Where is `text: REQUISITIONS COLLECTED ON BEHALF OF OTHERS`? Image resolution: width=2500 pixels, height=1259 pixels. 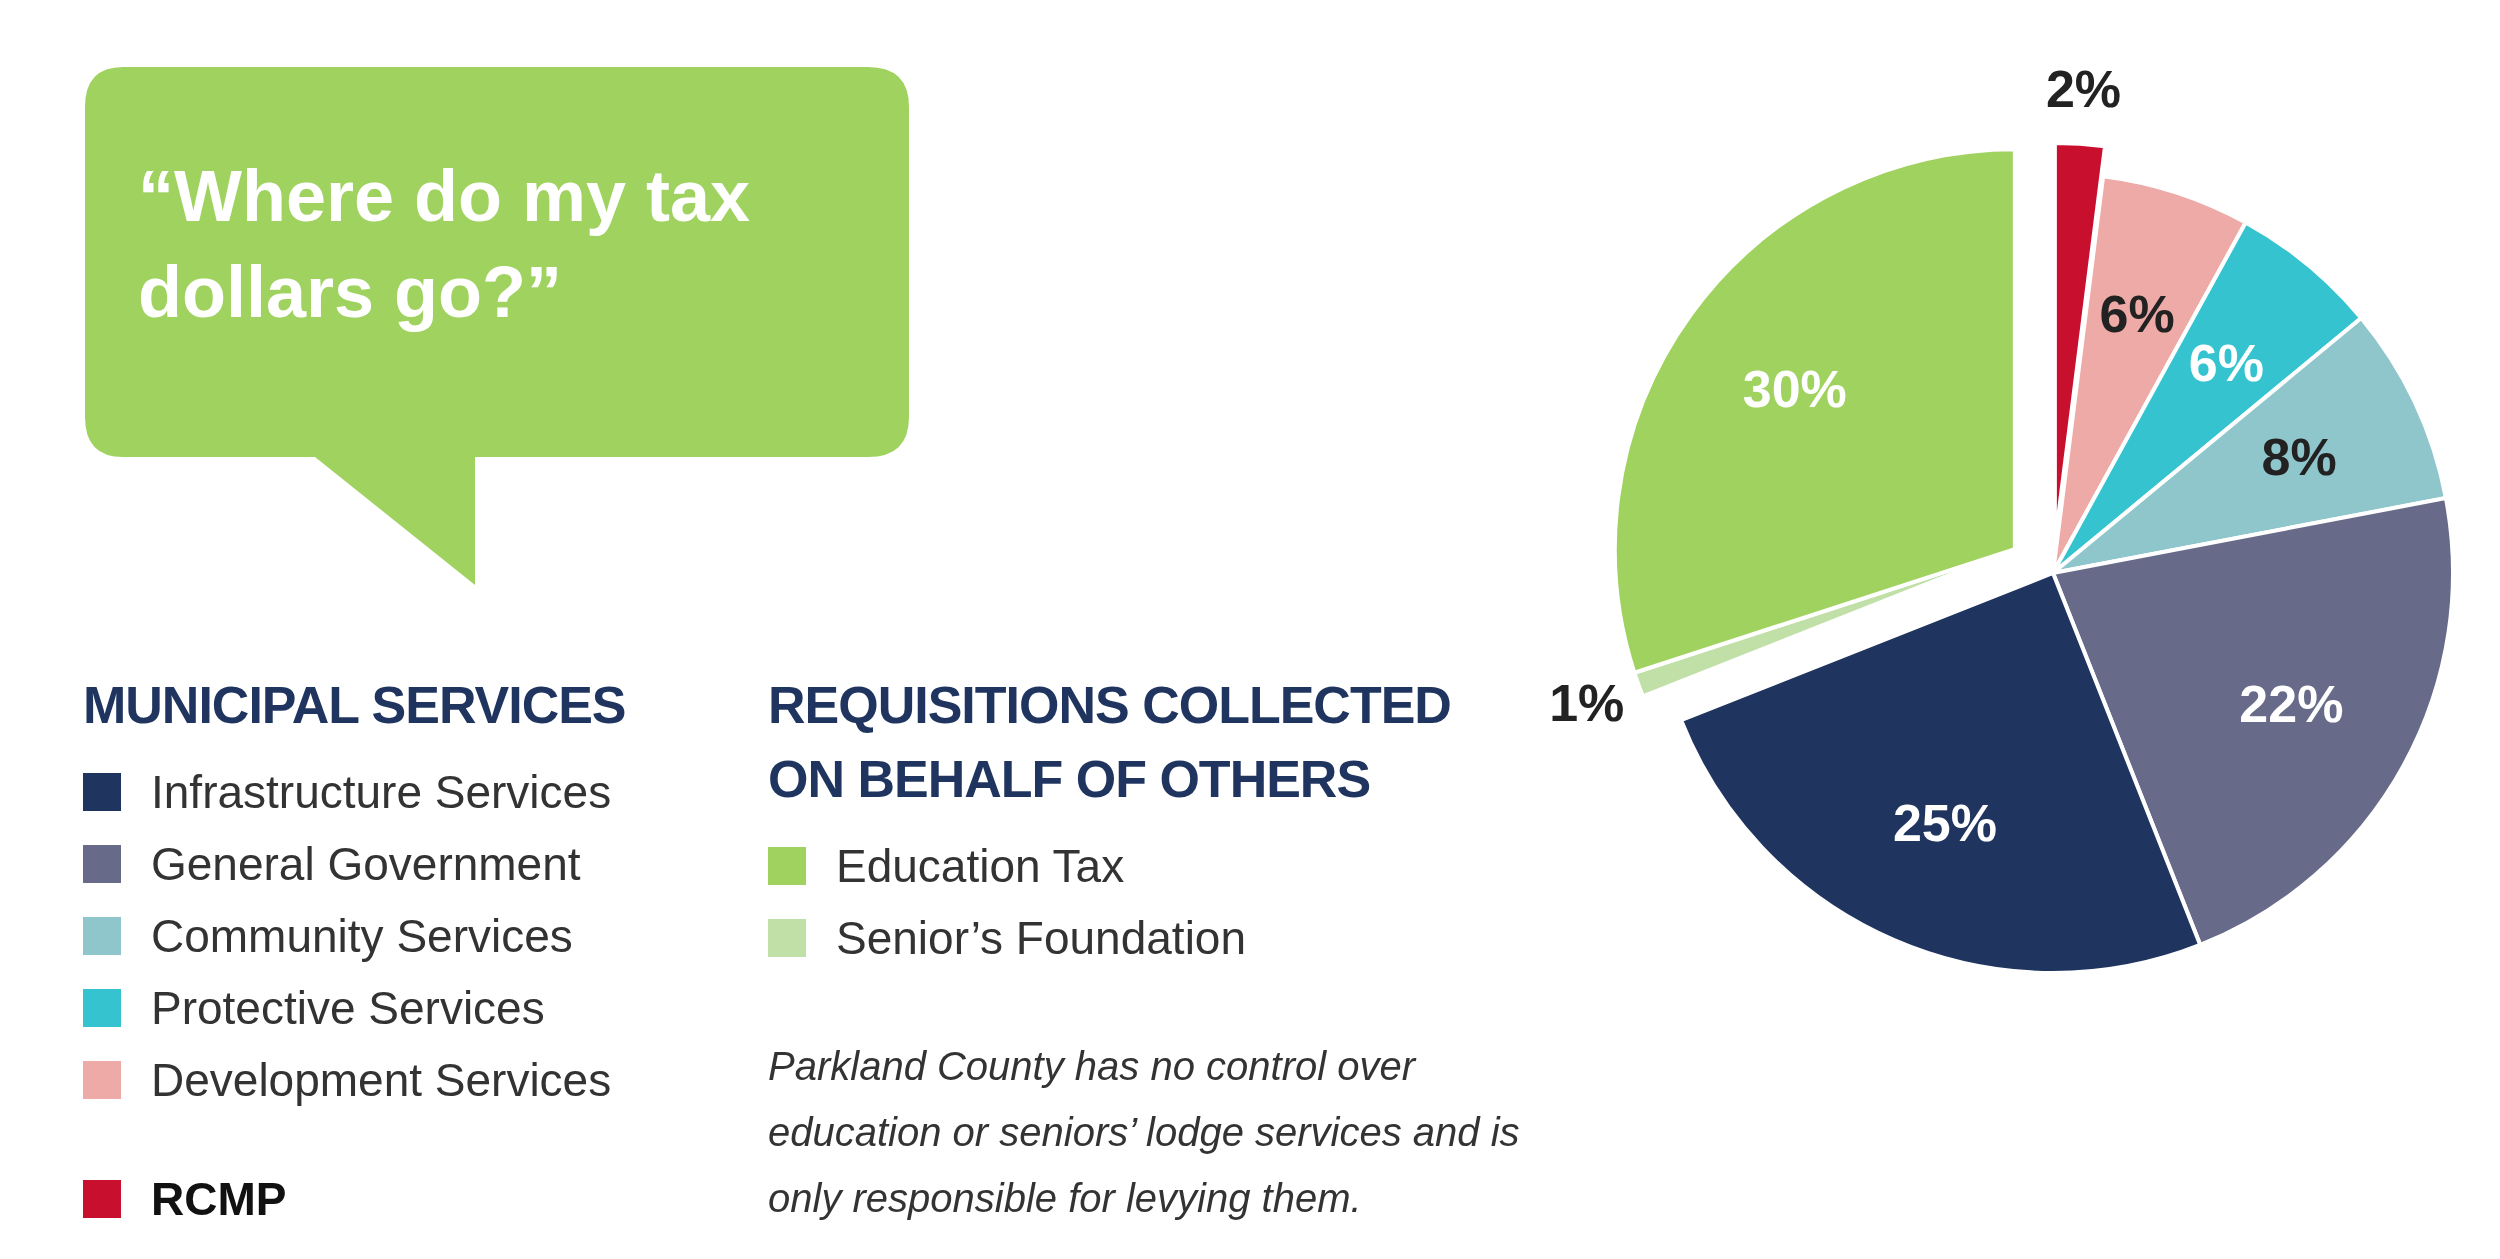
text: REQUISITIONS COLLECTED ON BEHALF OF OTHERS is located at coordinates (1110, 742).